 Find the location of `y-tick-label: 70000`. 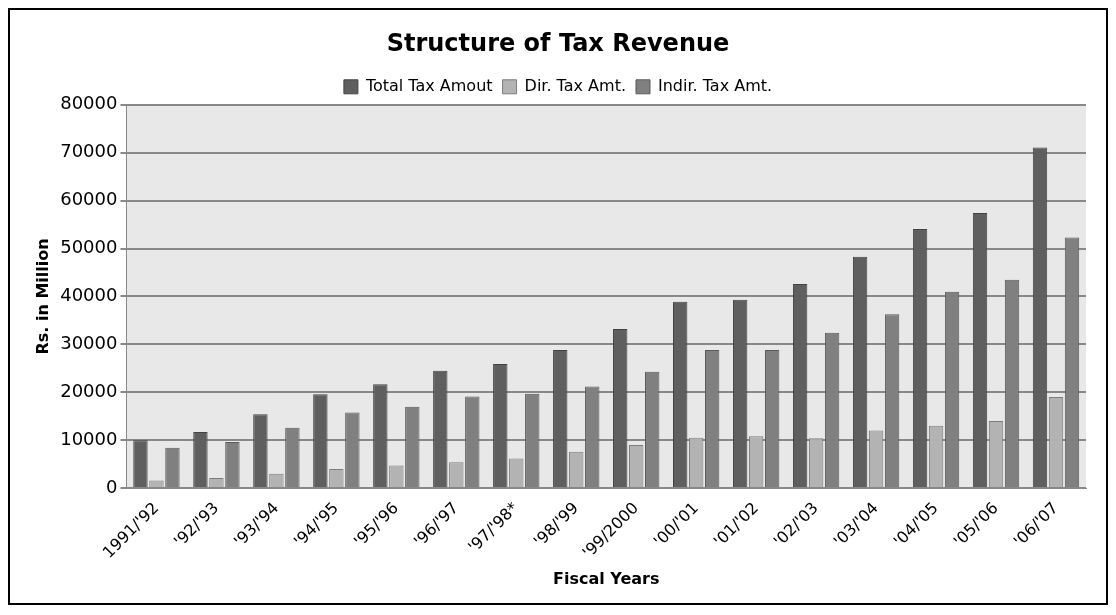

y-tick-label: 70000 is located at coordinates (89, 151).